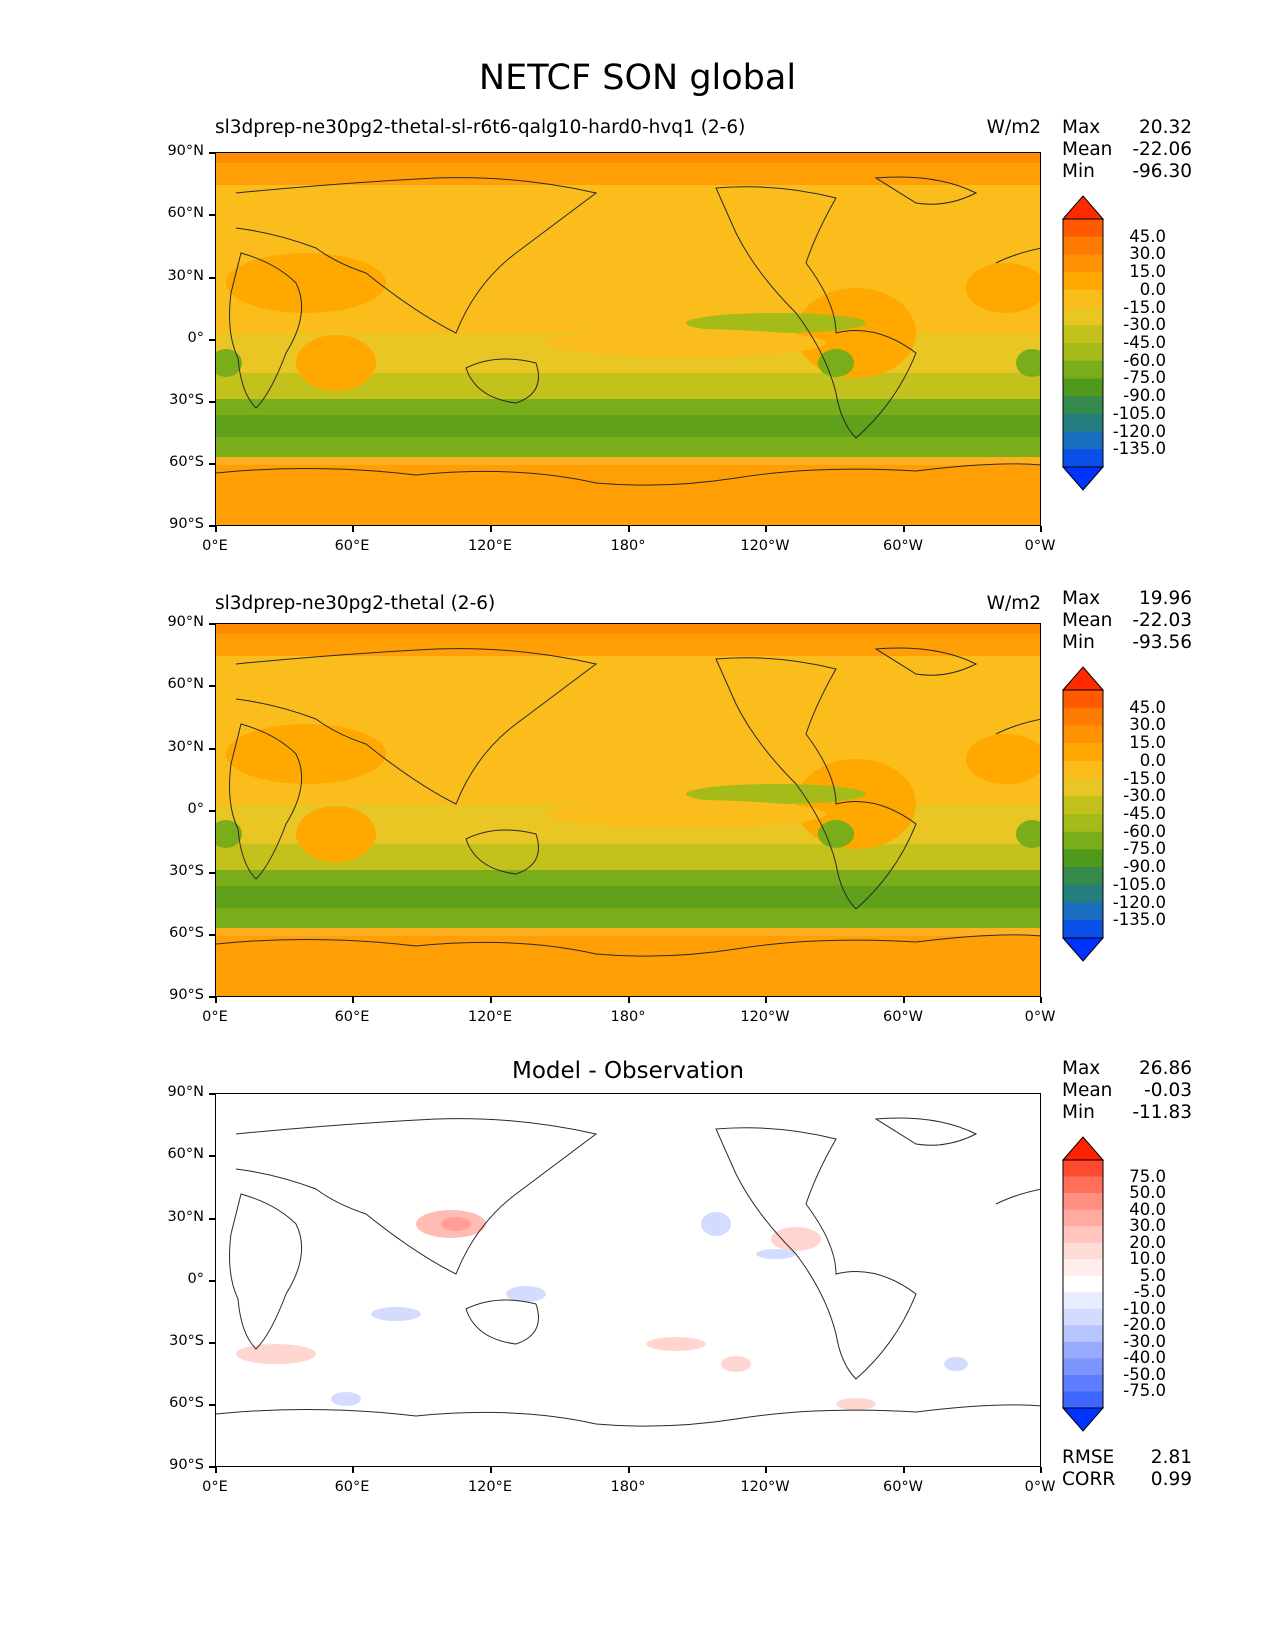 This screenshot has height=1650, width=1275. Describe the element at coordinates (765, 1487) in the screenshot. I see `x-tick-label: 120°W` at that location.